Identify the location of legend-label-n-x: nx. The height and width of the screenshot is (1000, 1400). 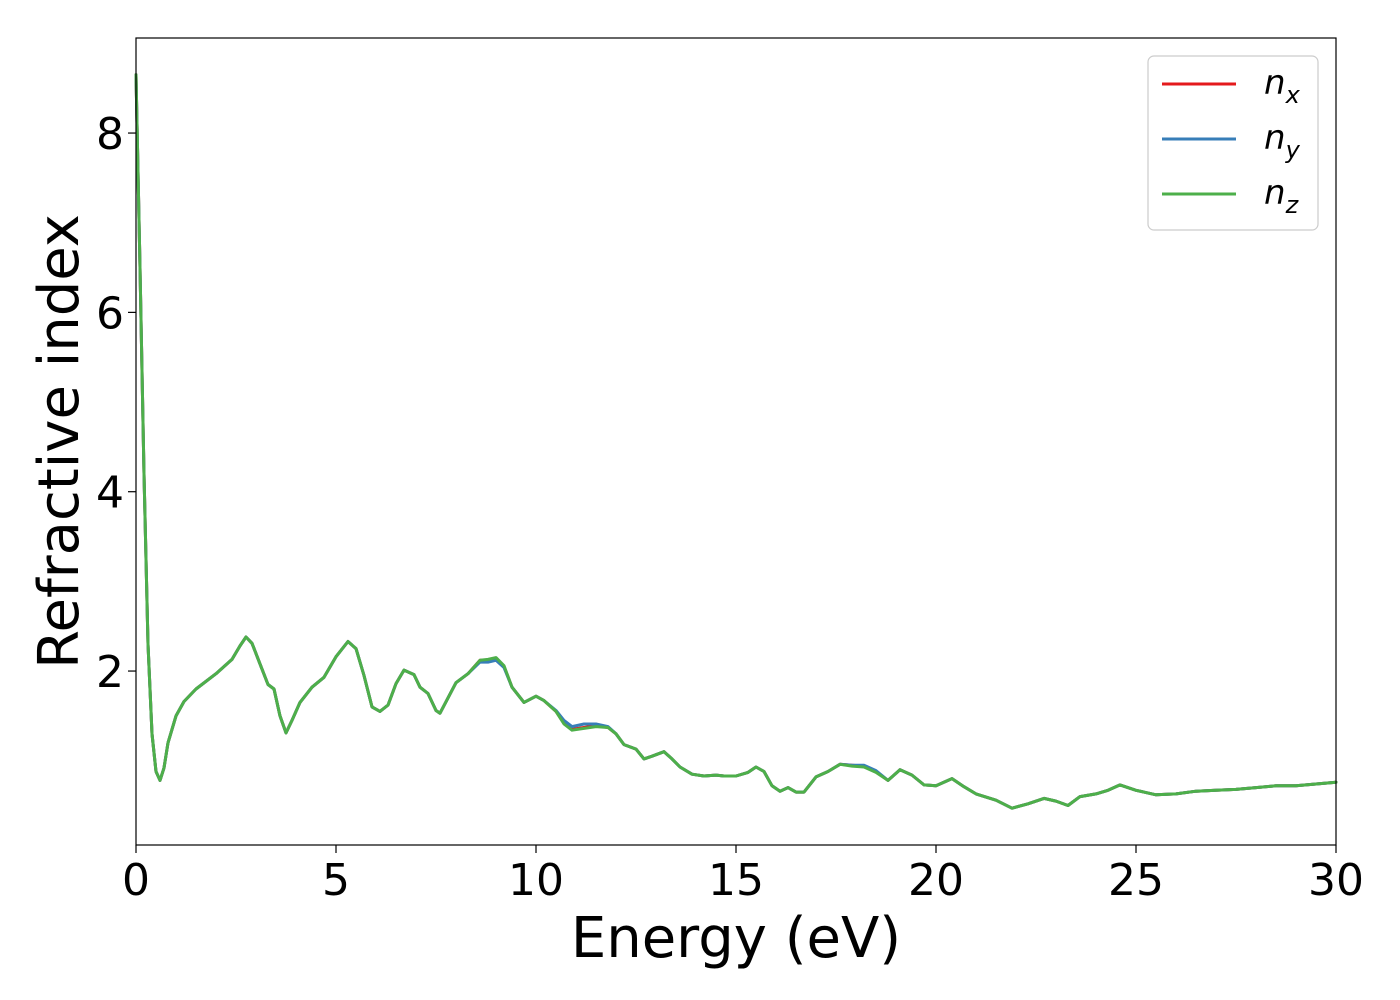
(1282, 86).